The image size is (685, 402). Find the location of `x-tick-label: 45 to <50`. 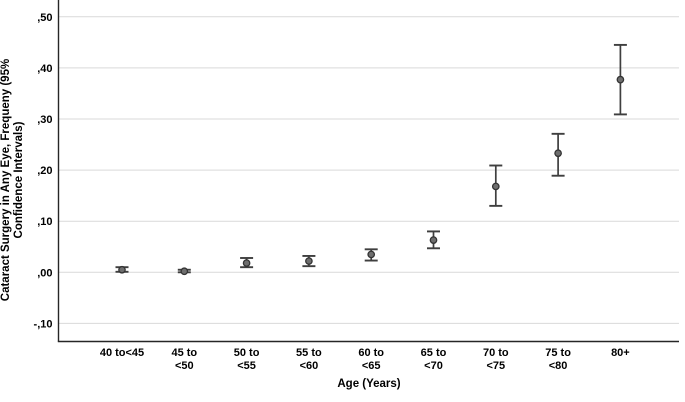

x-tick-label: 45 to <50 is located at coordinates (184, 359).